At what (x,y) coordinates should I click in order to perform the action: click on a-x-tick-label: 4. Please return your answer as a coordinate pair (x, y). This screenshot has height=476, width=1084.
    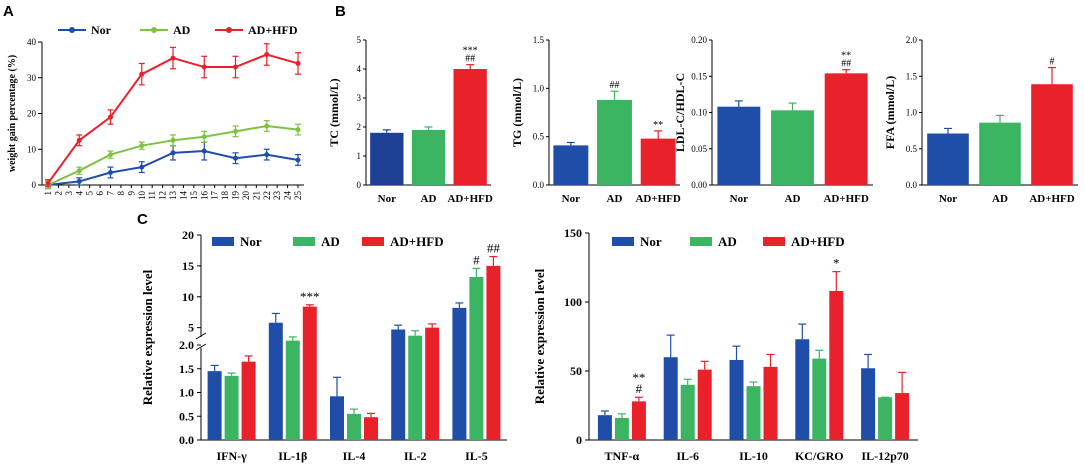
    Looking at the image, I should click on (79, 193).